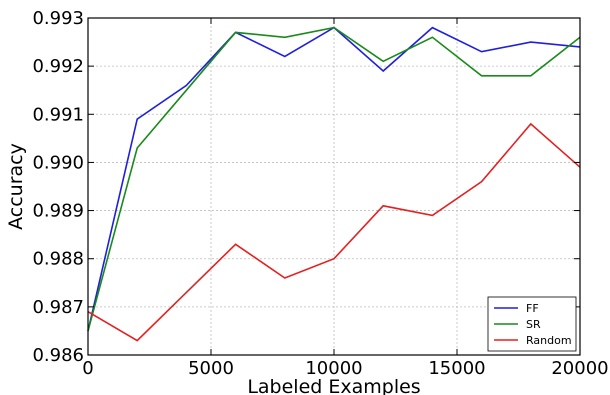  Describe the element at coordinates (211, 368) in the screenshot. I see `x-tick-label: 5000` at that location.